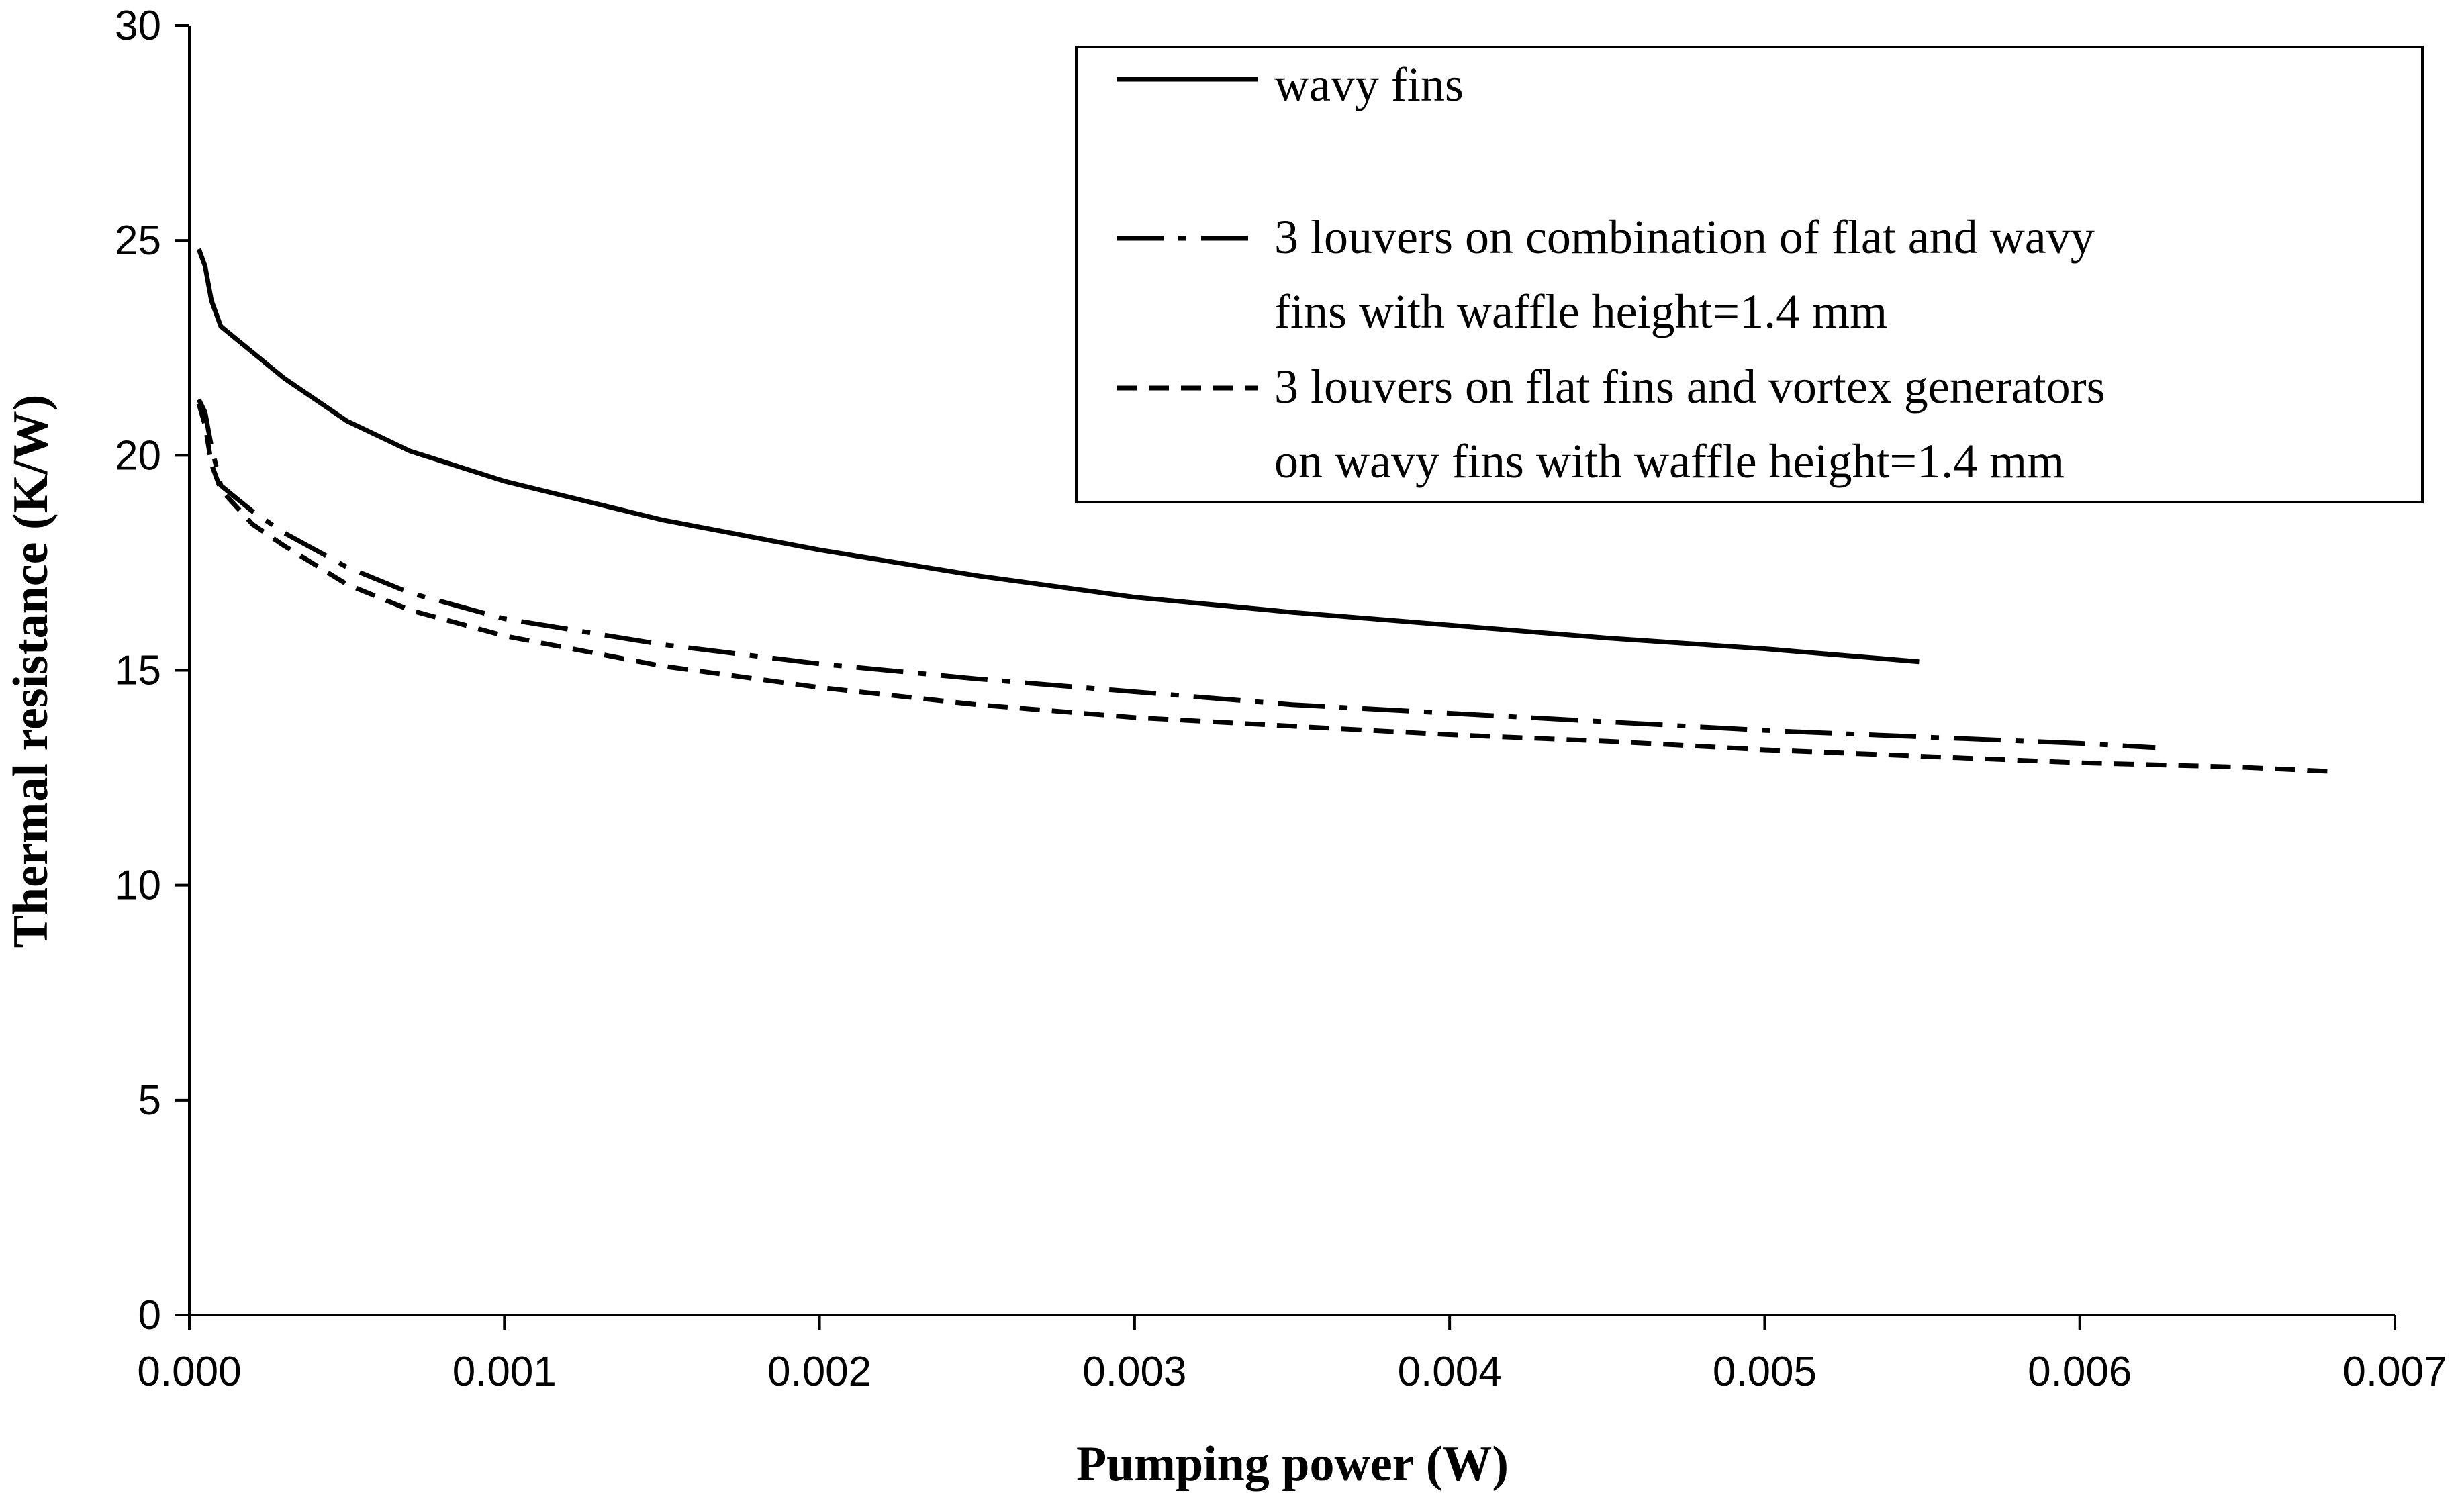  I want to click on y-tick-label: 20, so click(138, 455).